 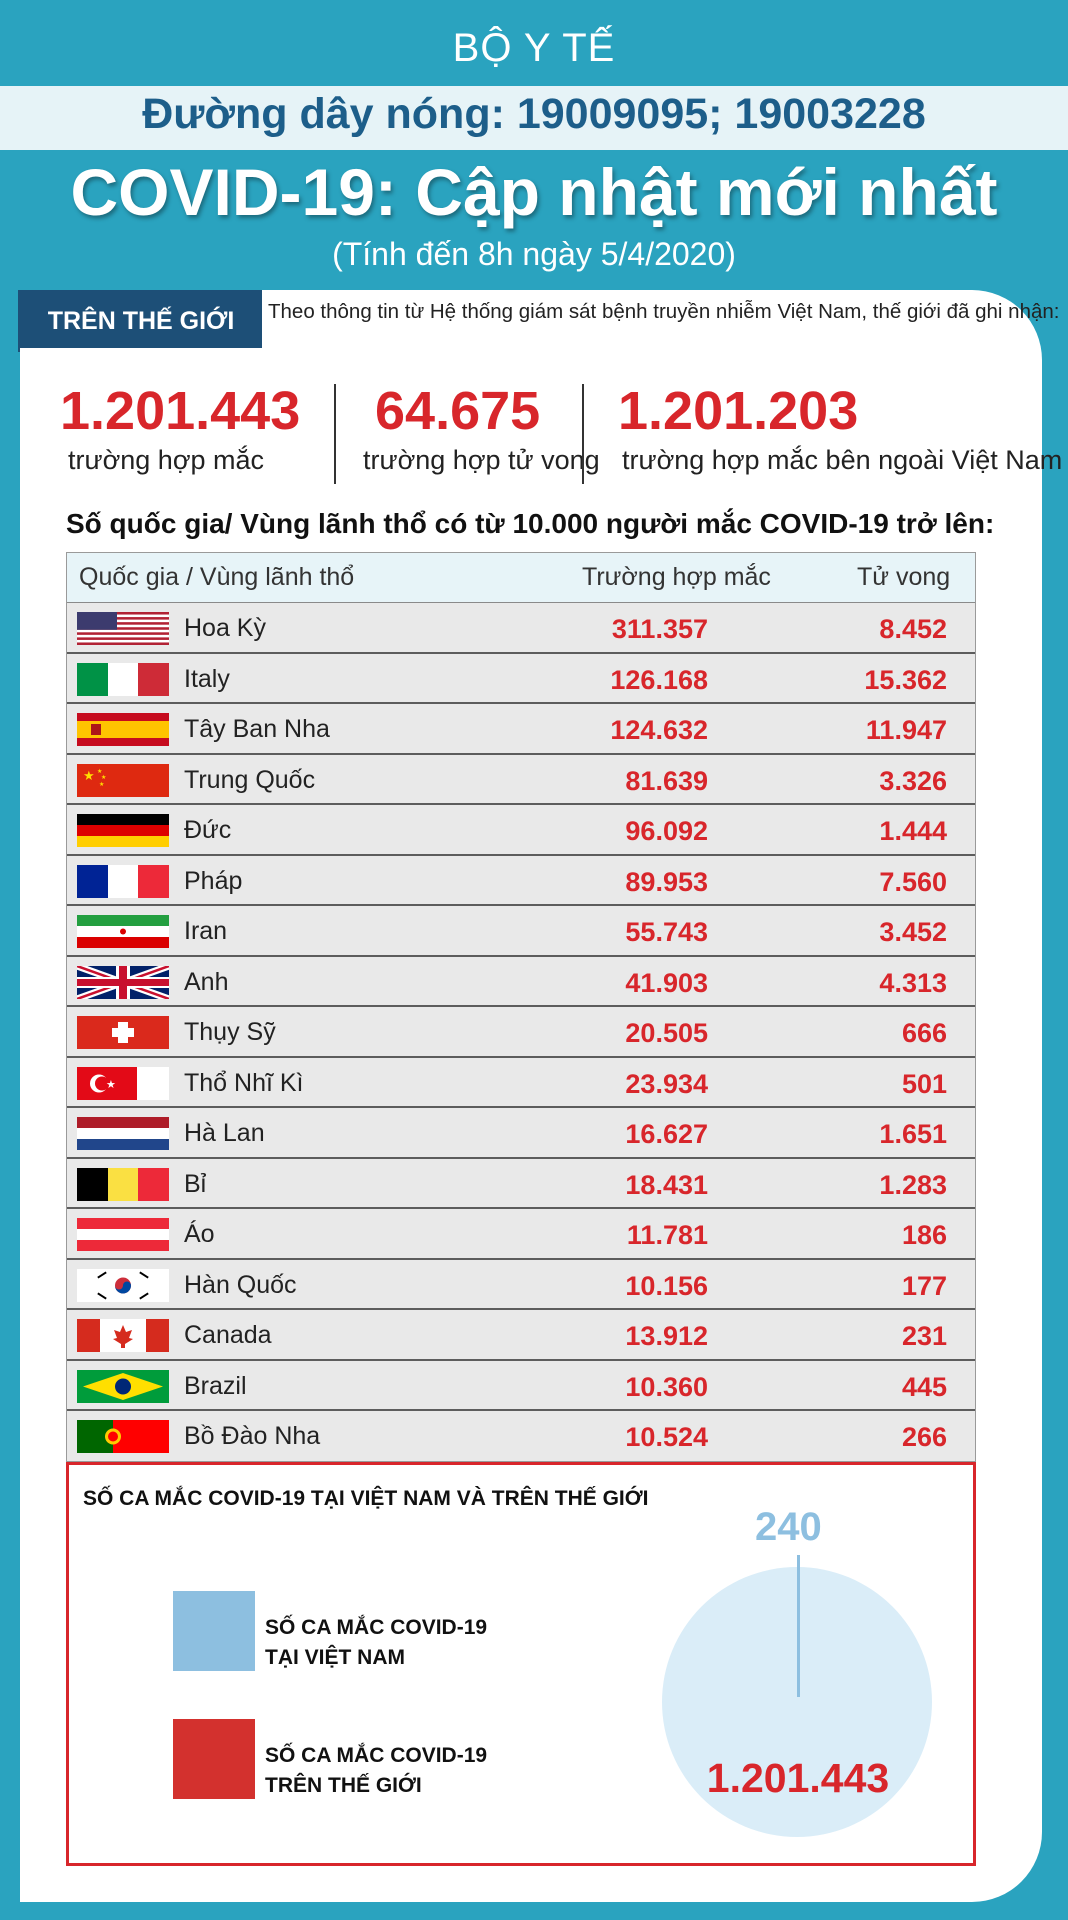 I want to click on hotline-band, so click(x=534, y=118).